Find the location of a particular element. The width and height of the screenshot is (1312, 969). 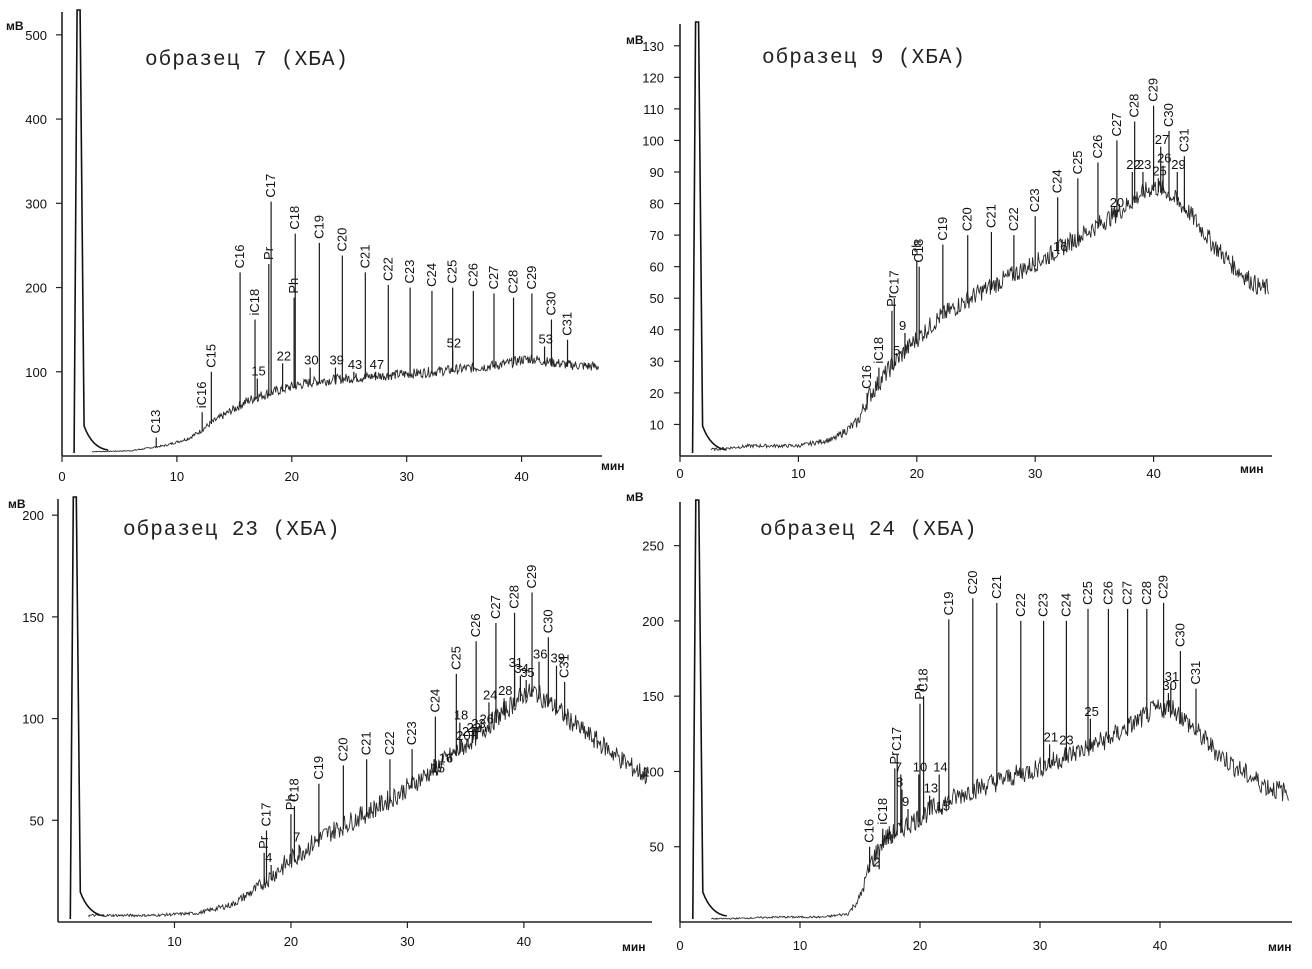

peak-label-C27: C27 is located at coordinates (1127, 593).